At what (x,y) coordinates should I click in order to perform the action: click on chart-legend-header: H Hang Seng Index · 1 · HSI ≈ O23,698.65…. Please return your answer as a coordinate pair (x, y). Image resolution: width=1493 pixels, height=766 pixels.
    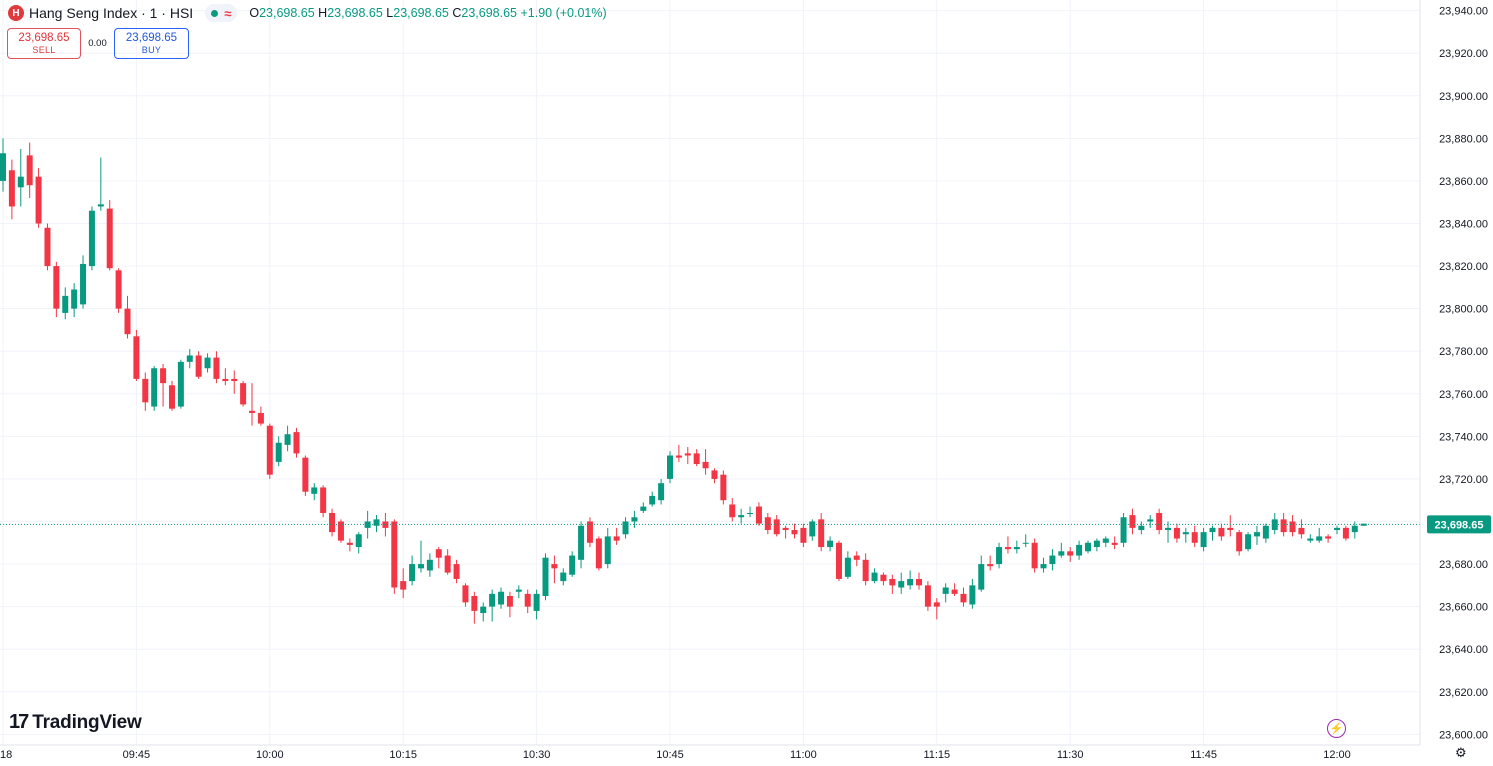
    Looking at the image, I should click on (307, 13).